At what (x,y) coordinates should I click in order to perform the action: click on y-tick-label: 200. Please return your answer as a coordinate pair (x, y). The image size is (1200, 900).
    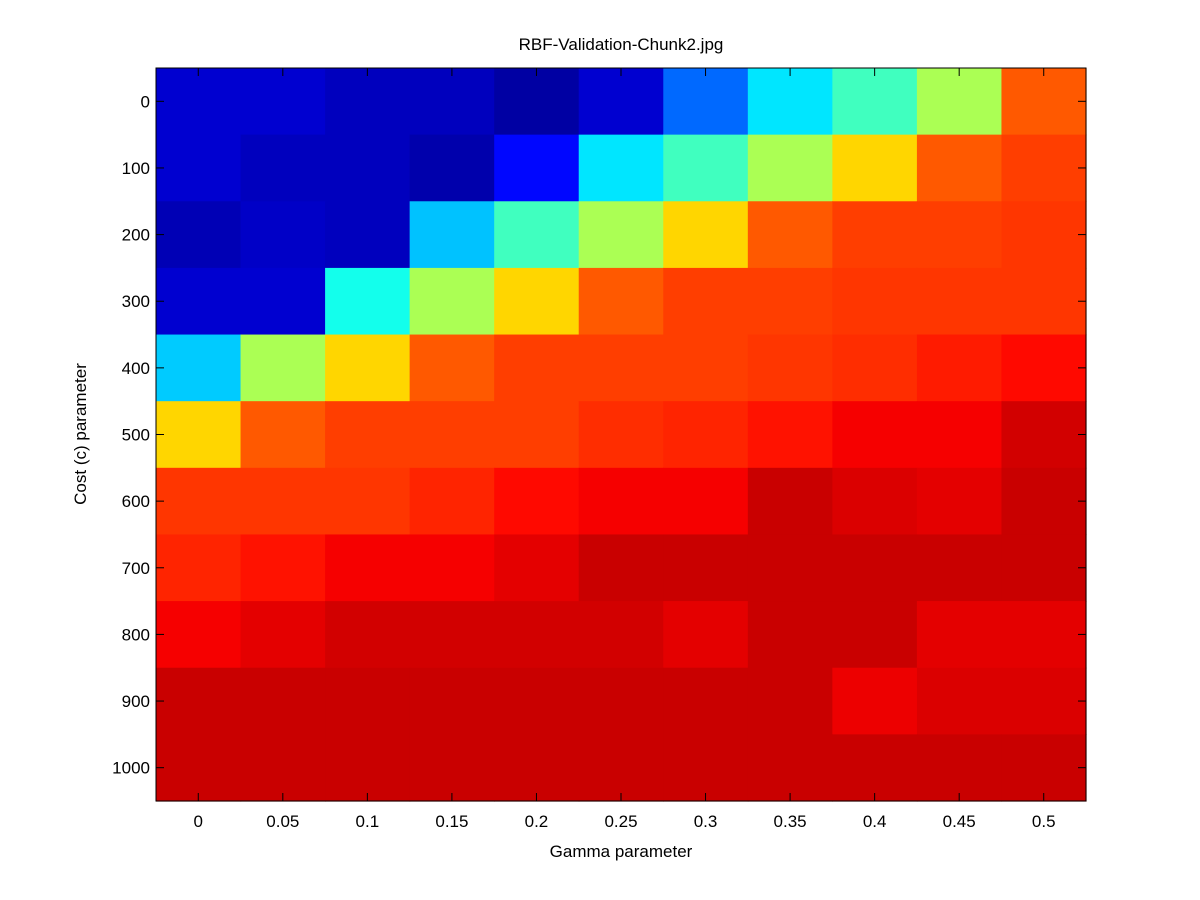
    Looking at the image, I should click on (136, 235).